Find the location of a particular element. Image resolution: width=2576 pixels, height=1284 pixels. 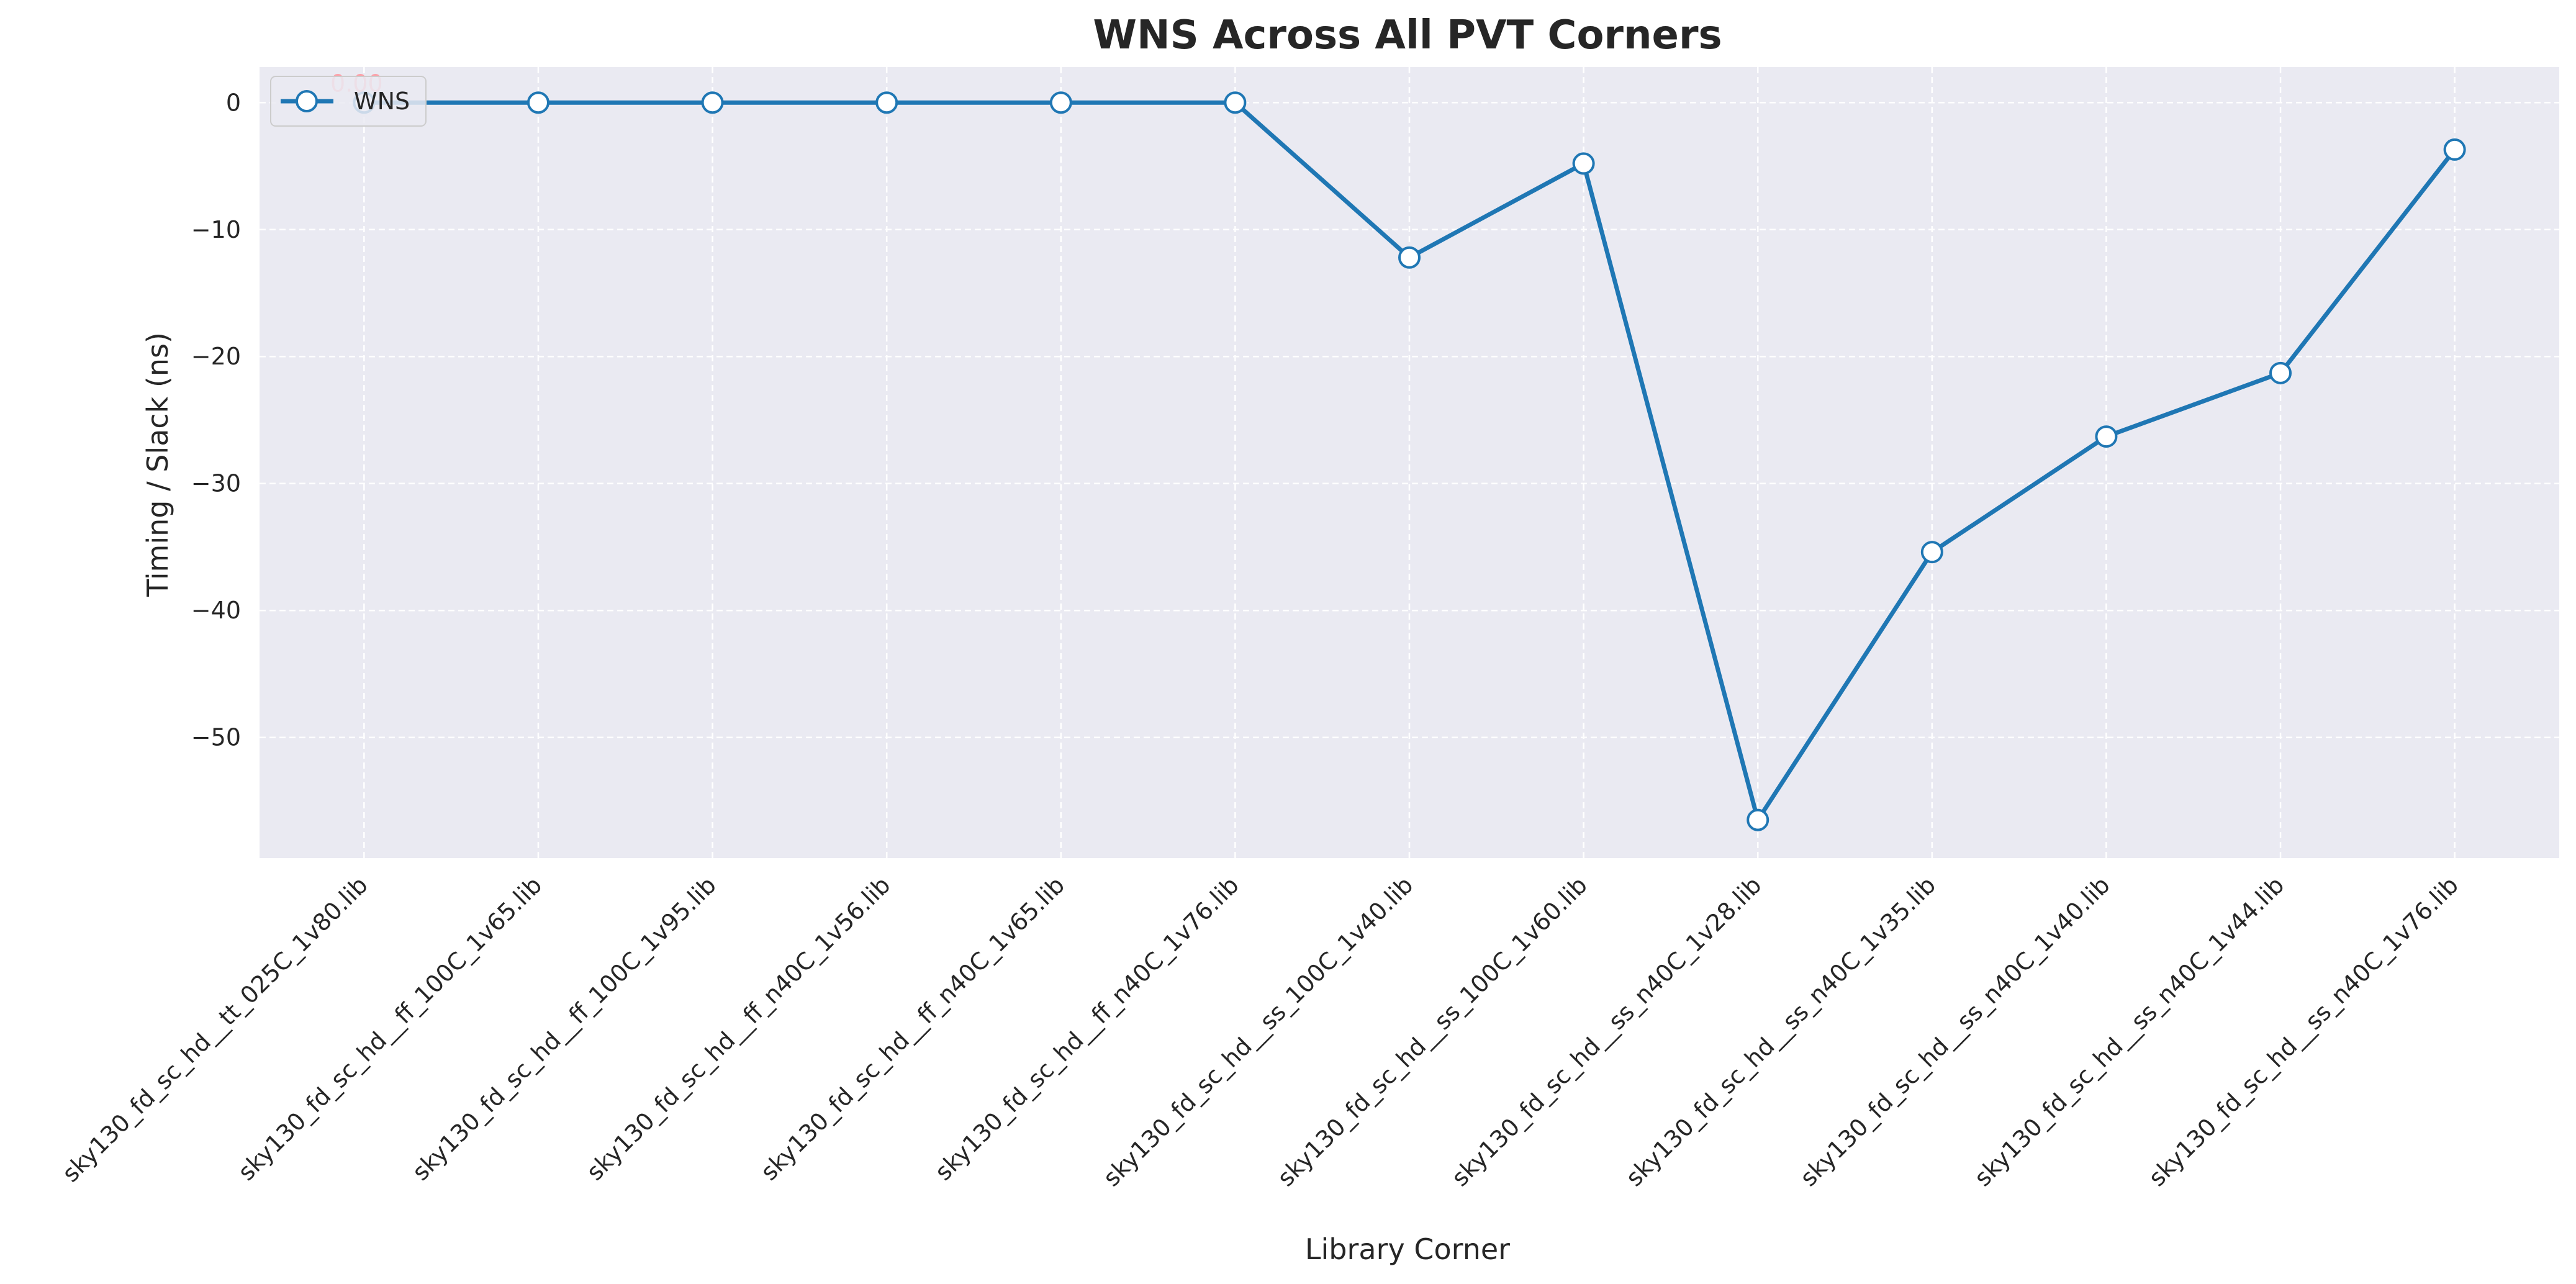

y-tick-label: −30 is located at coordinates (216, 483).